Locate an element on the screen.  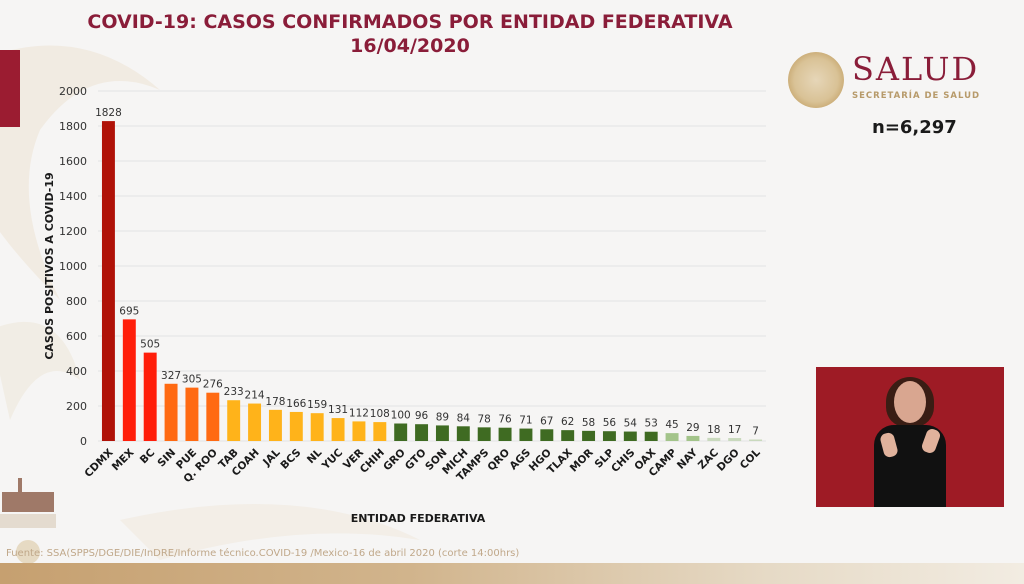
footer-bar is located at coordinates (512, 573).